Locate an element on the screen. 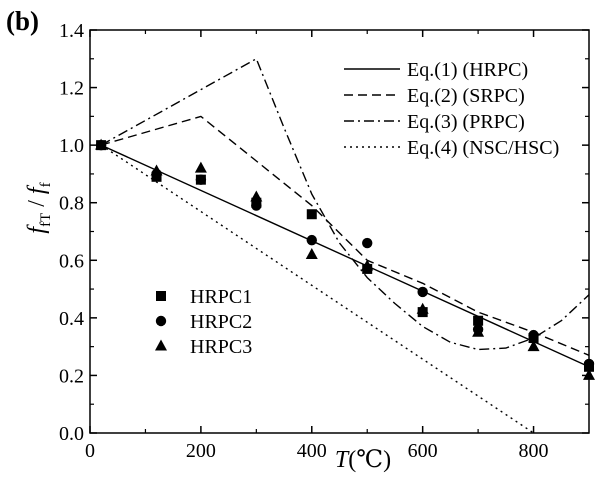  y-tick-label: 1.0 is located at coordinates (71, 146).